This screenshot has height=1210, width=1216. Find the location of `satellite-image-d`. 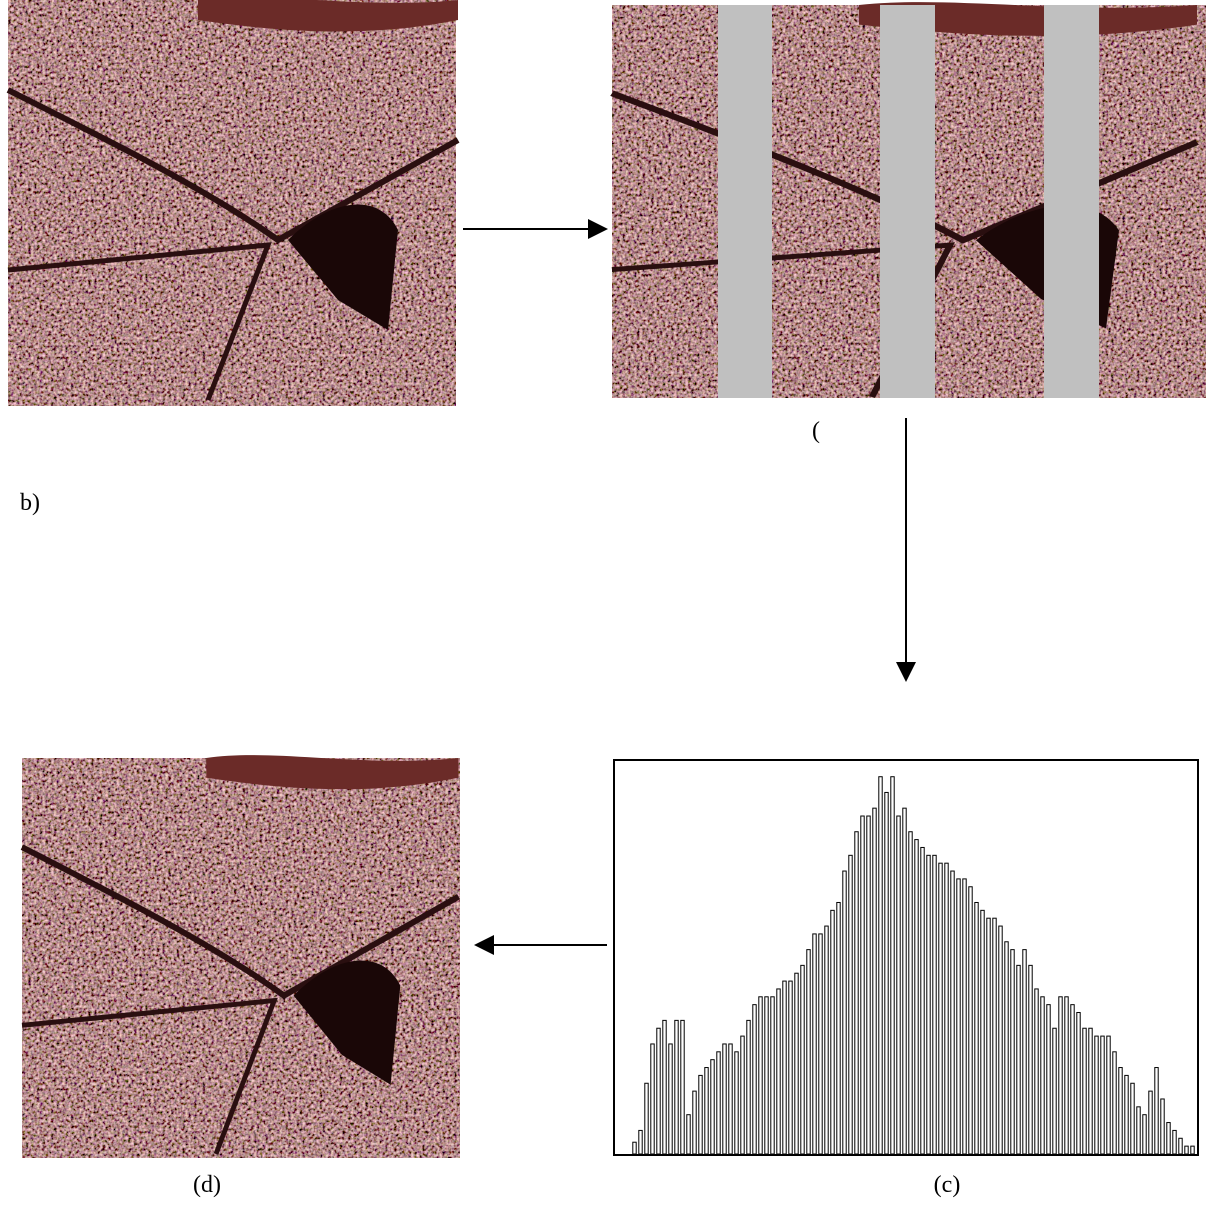

satellite-image-d is located at coordinates (241, 956).